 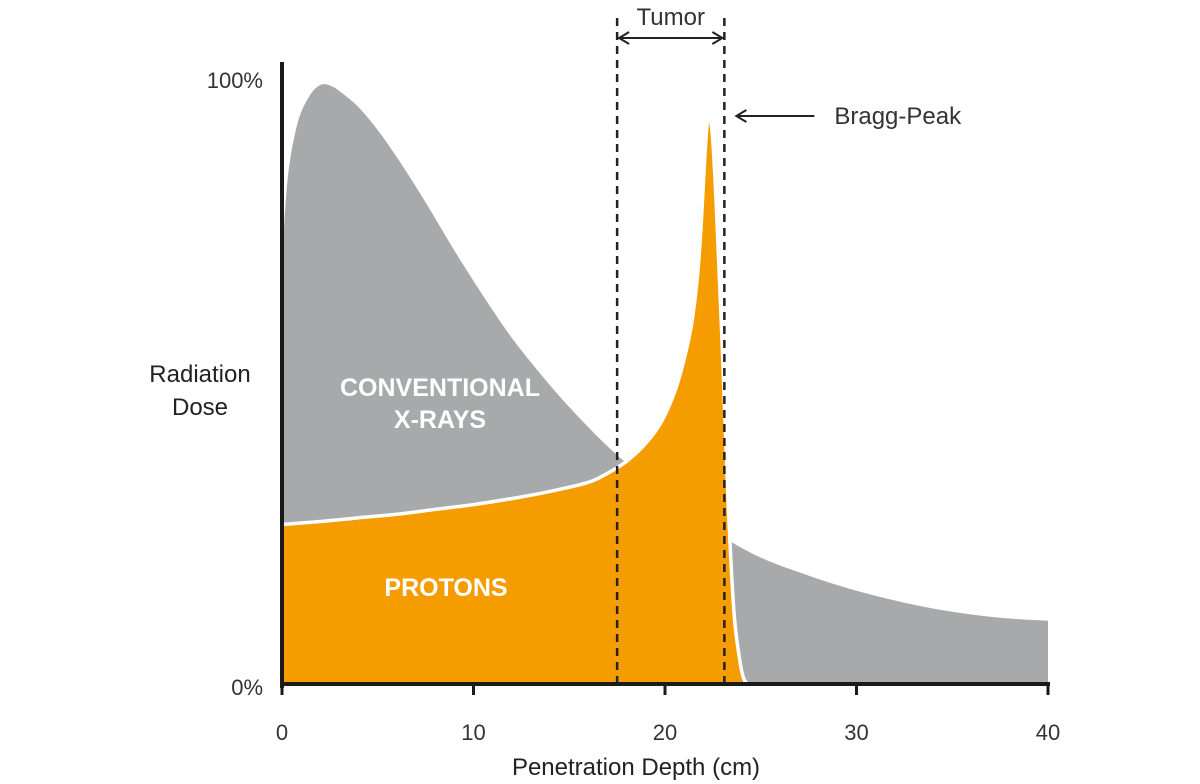 I want to click on y-axis-title-line1: Radiation, so click(x=199, y=374).